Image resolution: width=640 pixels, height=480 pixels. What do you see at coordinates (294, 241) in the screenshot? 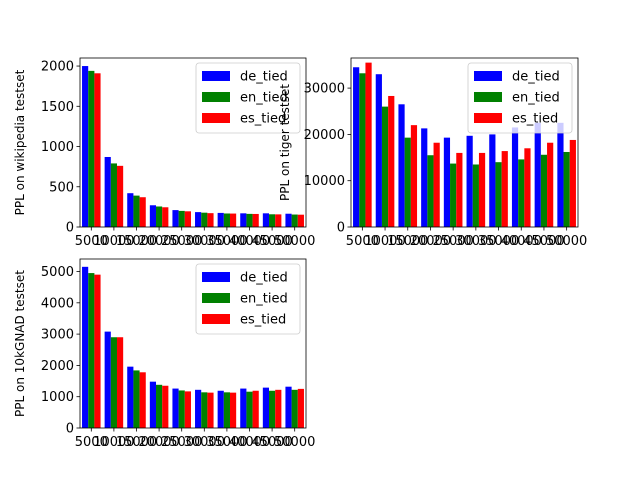
I see `x-tick-label: 50000` at bounding box center [294, 241].